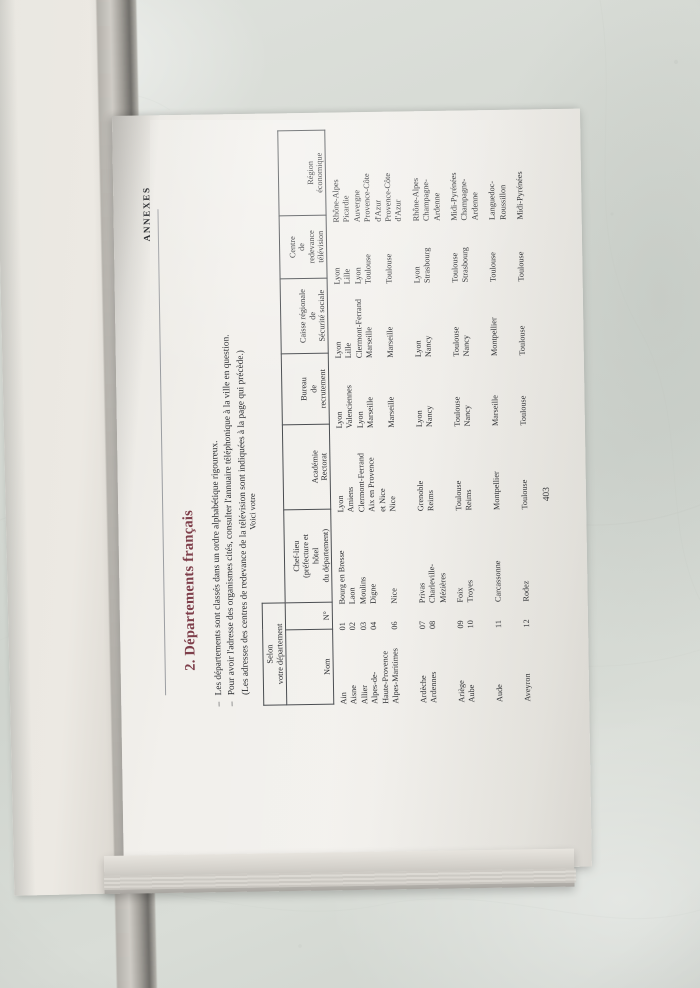 This screenshot has width=700, height=988. What do you see at coordinates (523, 318) in the screenshot?
I see `table-cell-cais: Toulouse` at bounding box center [523, 318].